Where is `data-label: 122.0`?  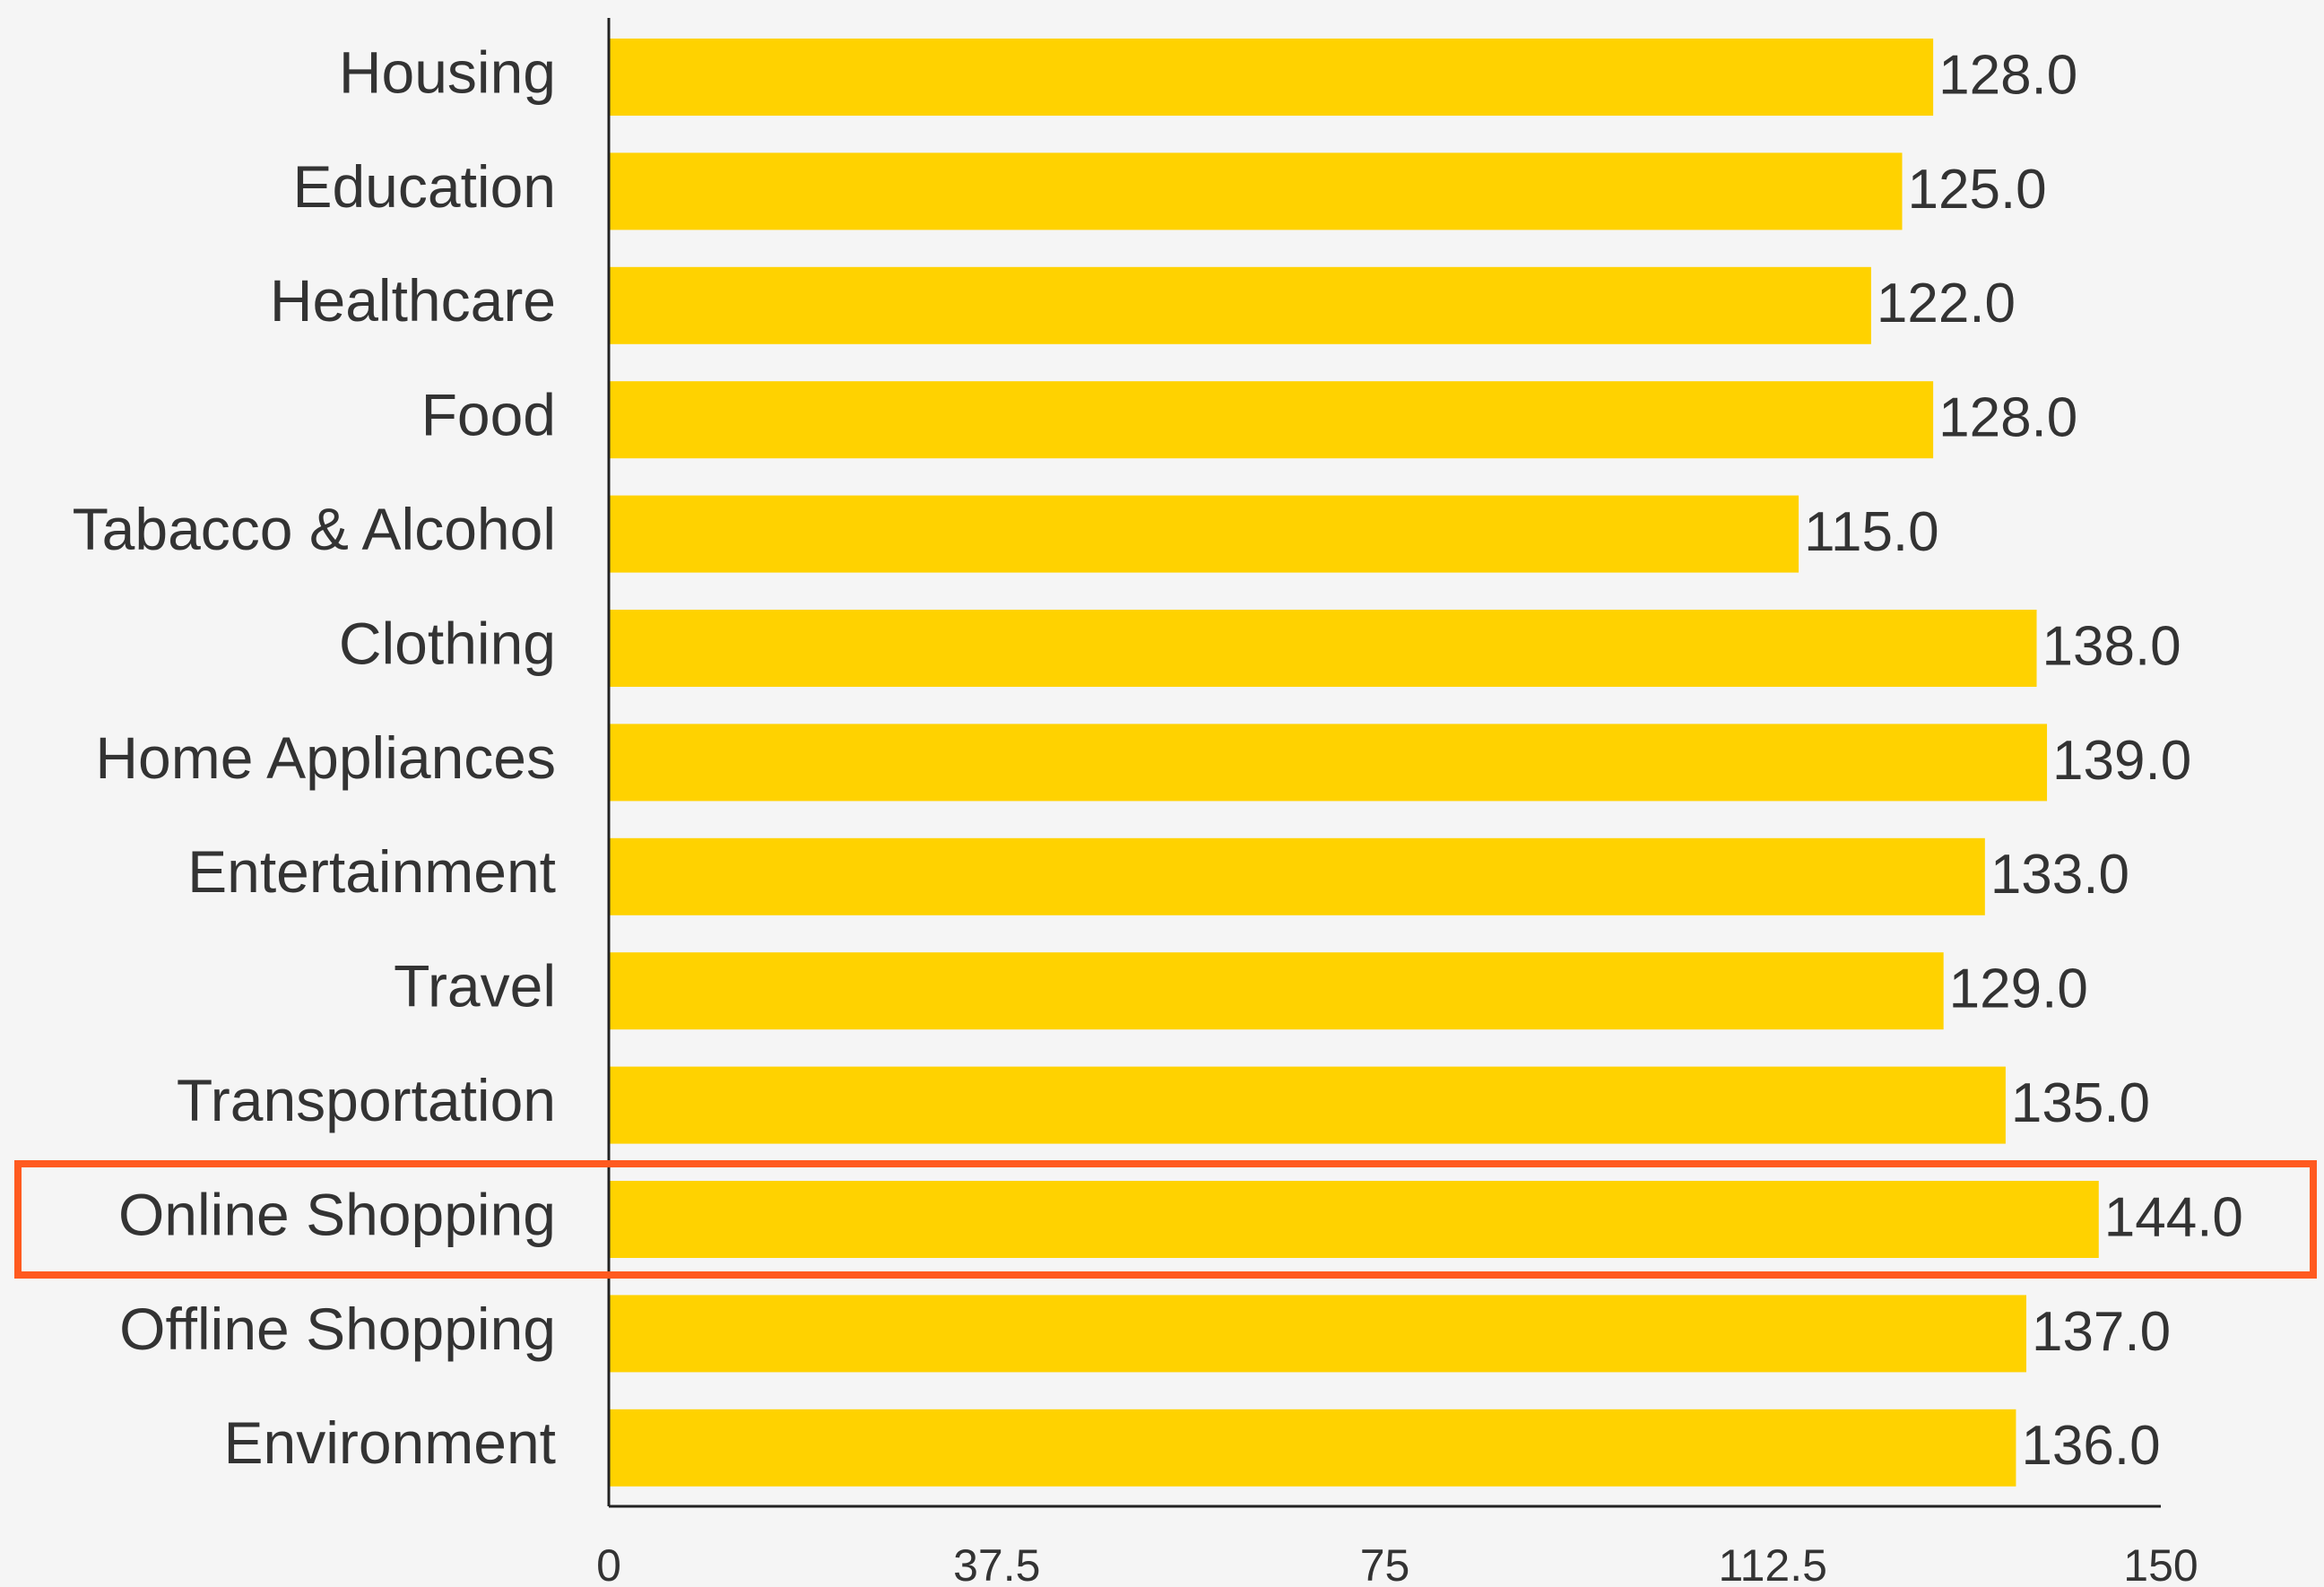
data-label: 122.0 is located at coordinates (1946, 303).